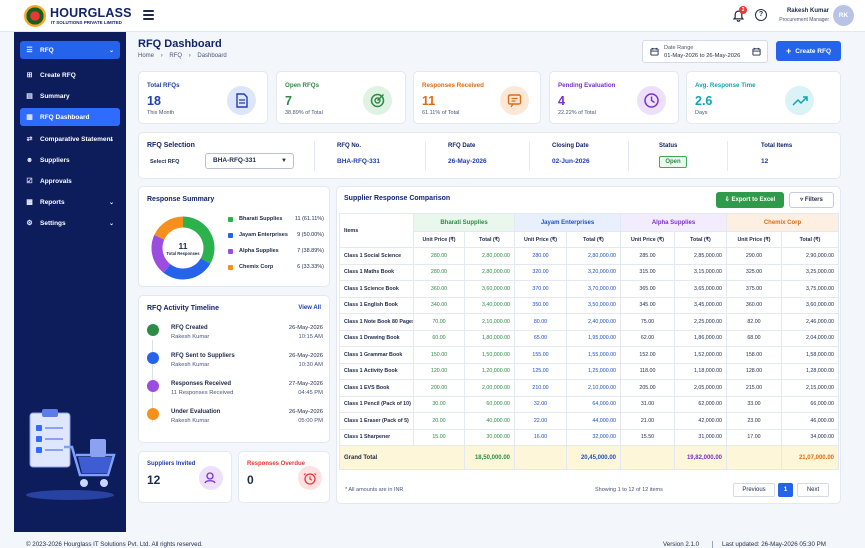  Describe the element at coordinates (29, 139) in the screenshot. I see `compare-icon: ⇄` at that location.